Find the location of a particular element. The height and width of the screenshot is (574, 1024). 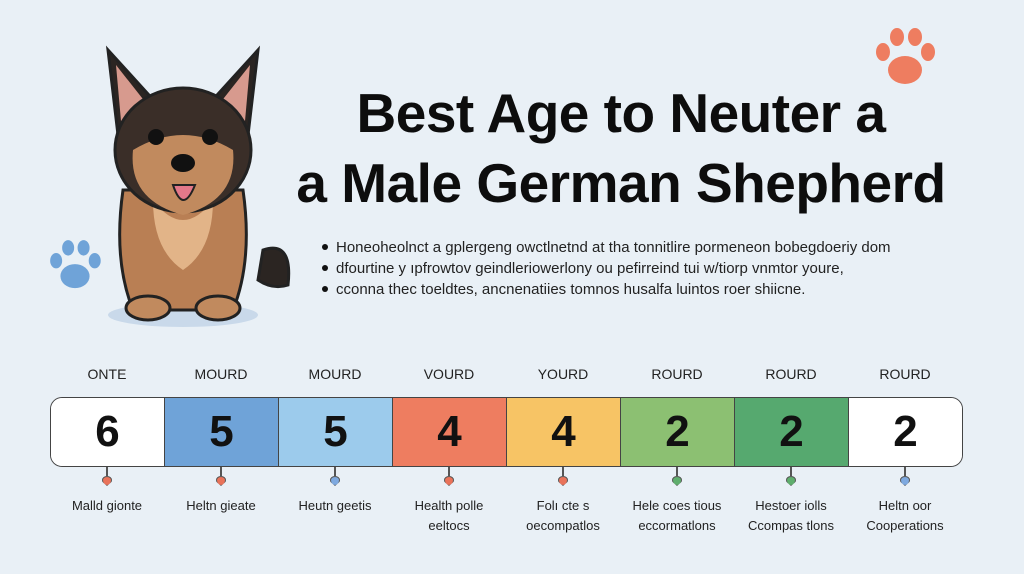

scale-label: VOURD is located at coordinates (449, 374).